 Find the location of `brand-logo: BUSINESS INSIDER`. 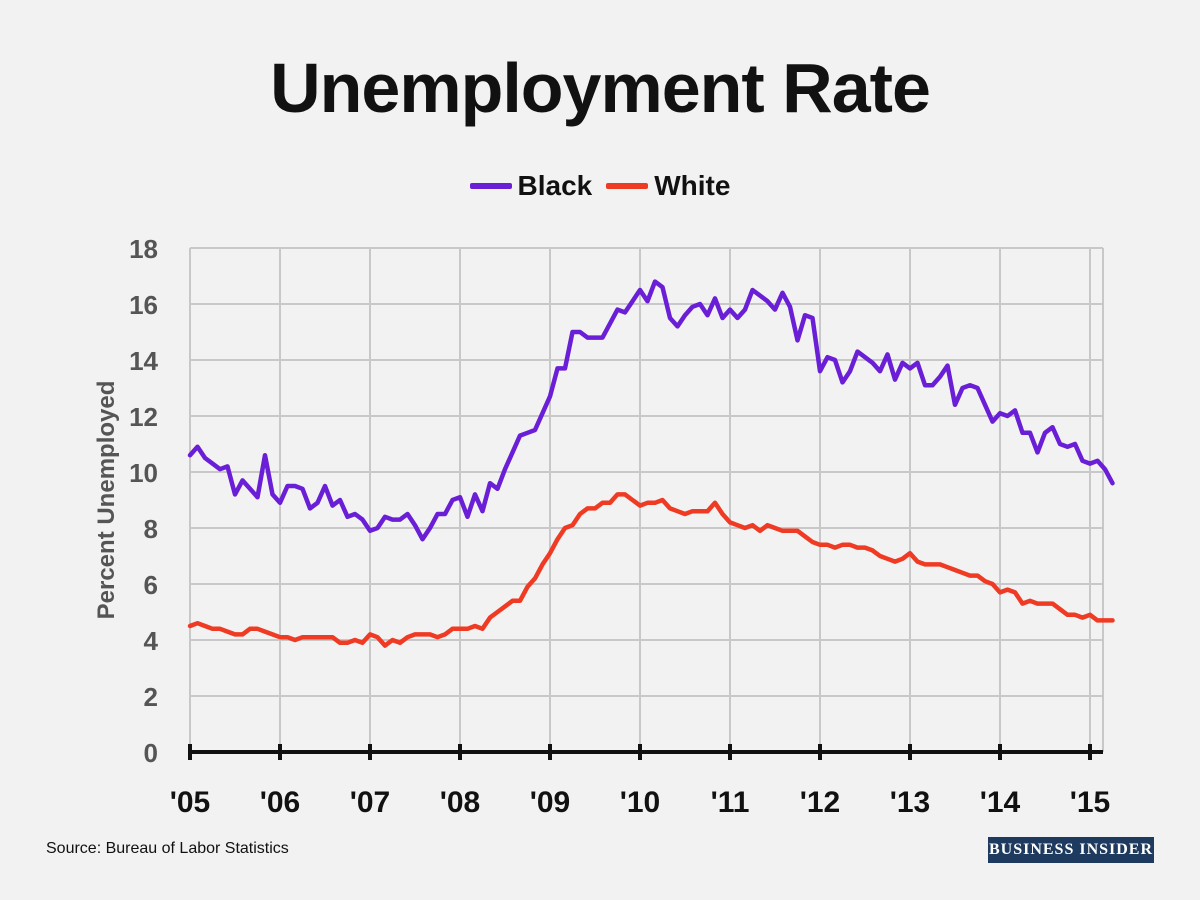

brand-logo: BUSINESS INSIDER is located at coordinates (1071, 850).